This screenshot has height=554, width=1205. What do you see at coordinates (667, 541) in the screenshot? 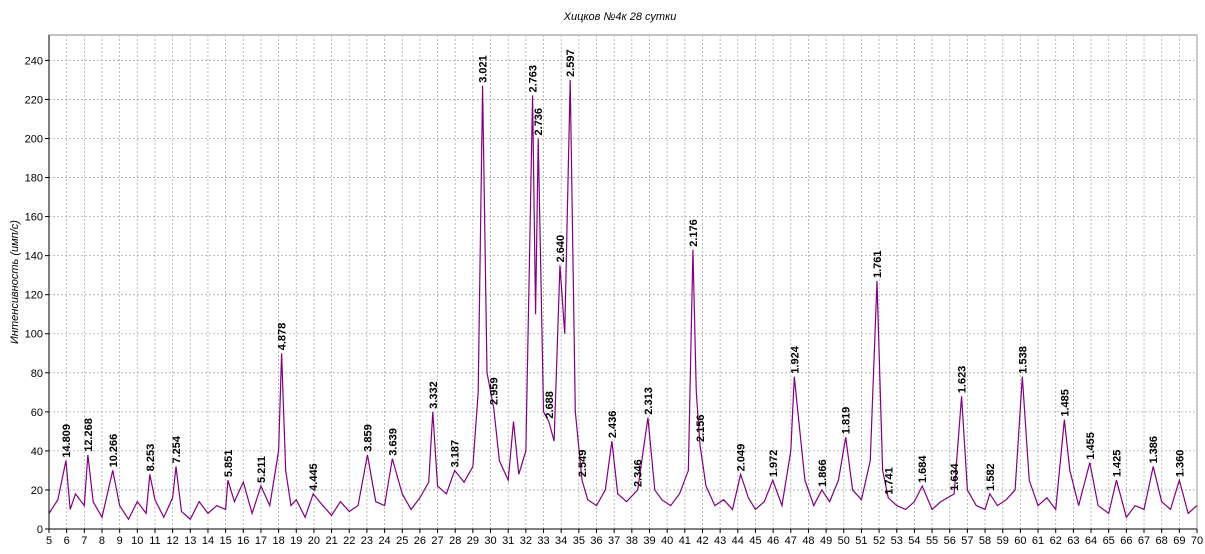
I see `x-tick-label: 40` at bounding box center [667, 541].